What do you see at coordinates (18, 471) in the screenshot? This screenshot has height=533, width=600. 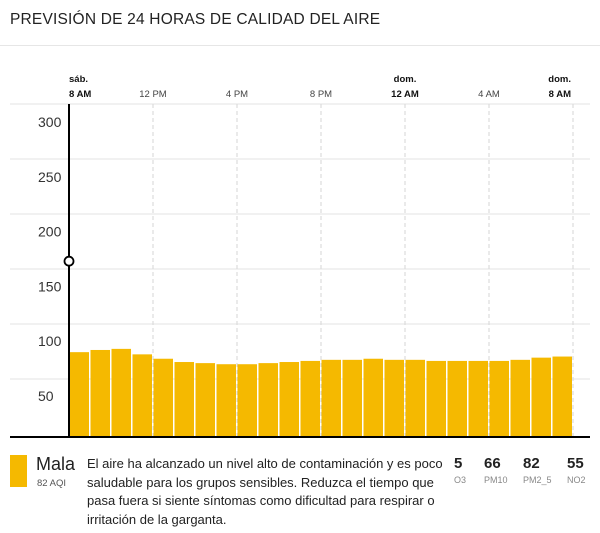 I see `status-color-swatch` at bounding box center [18, 471].